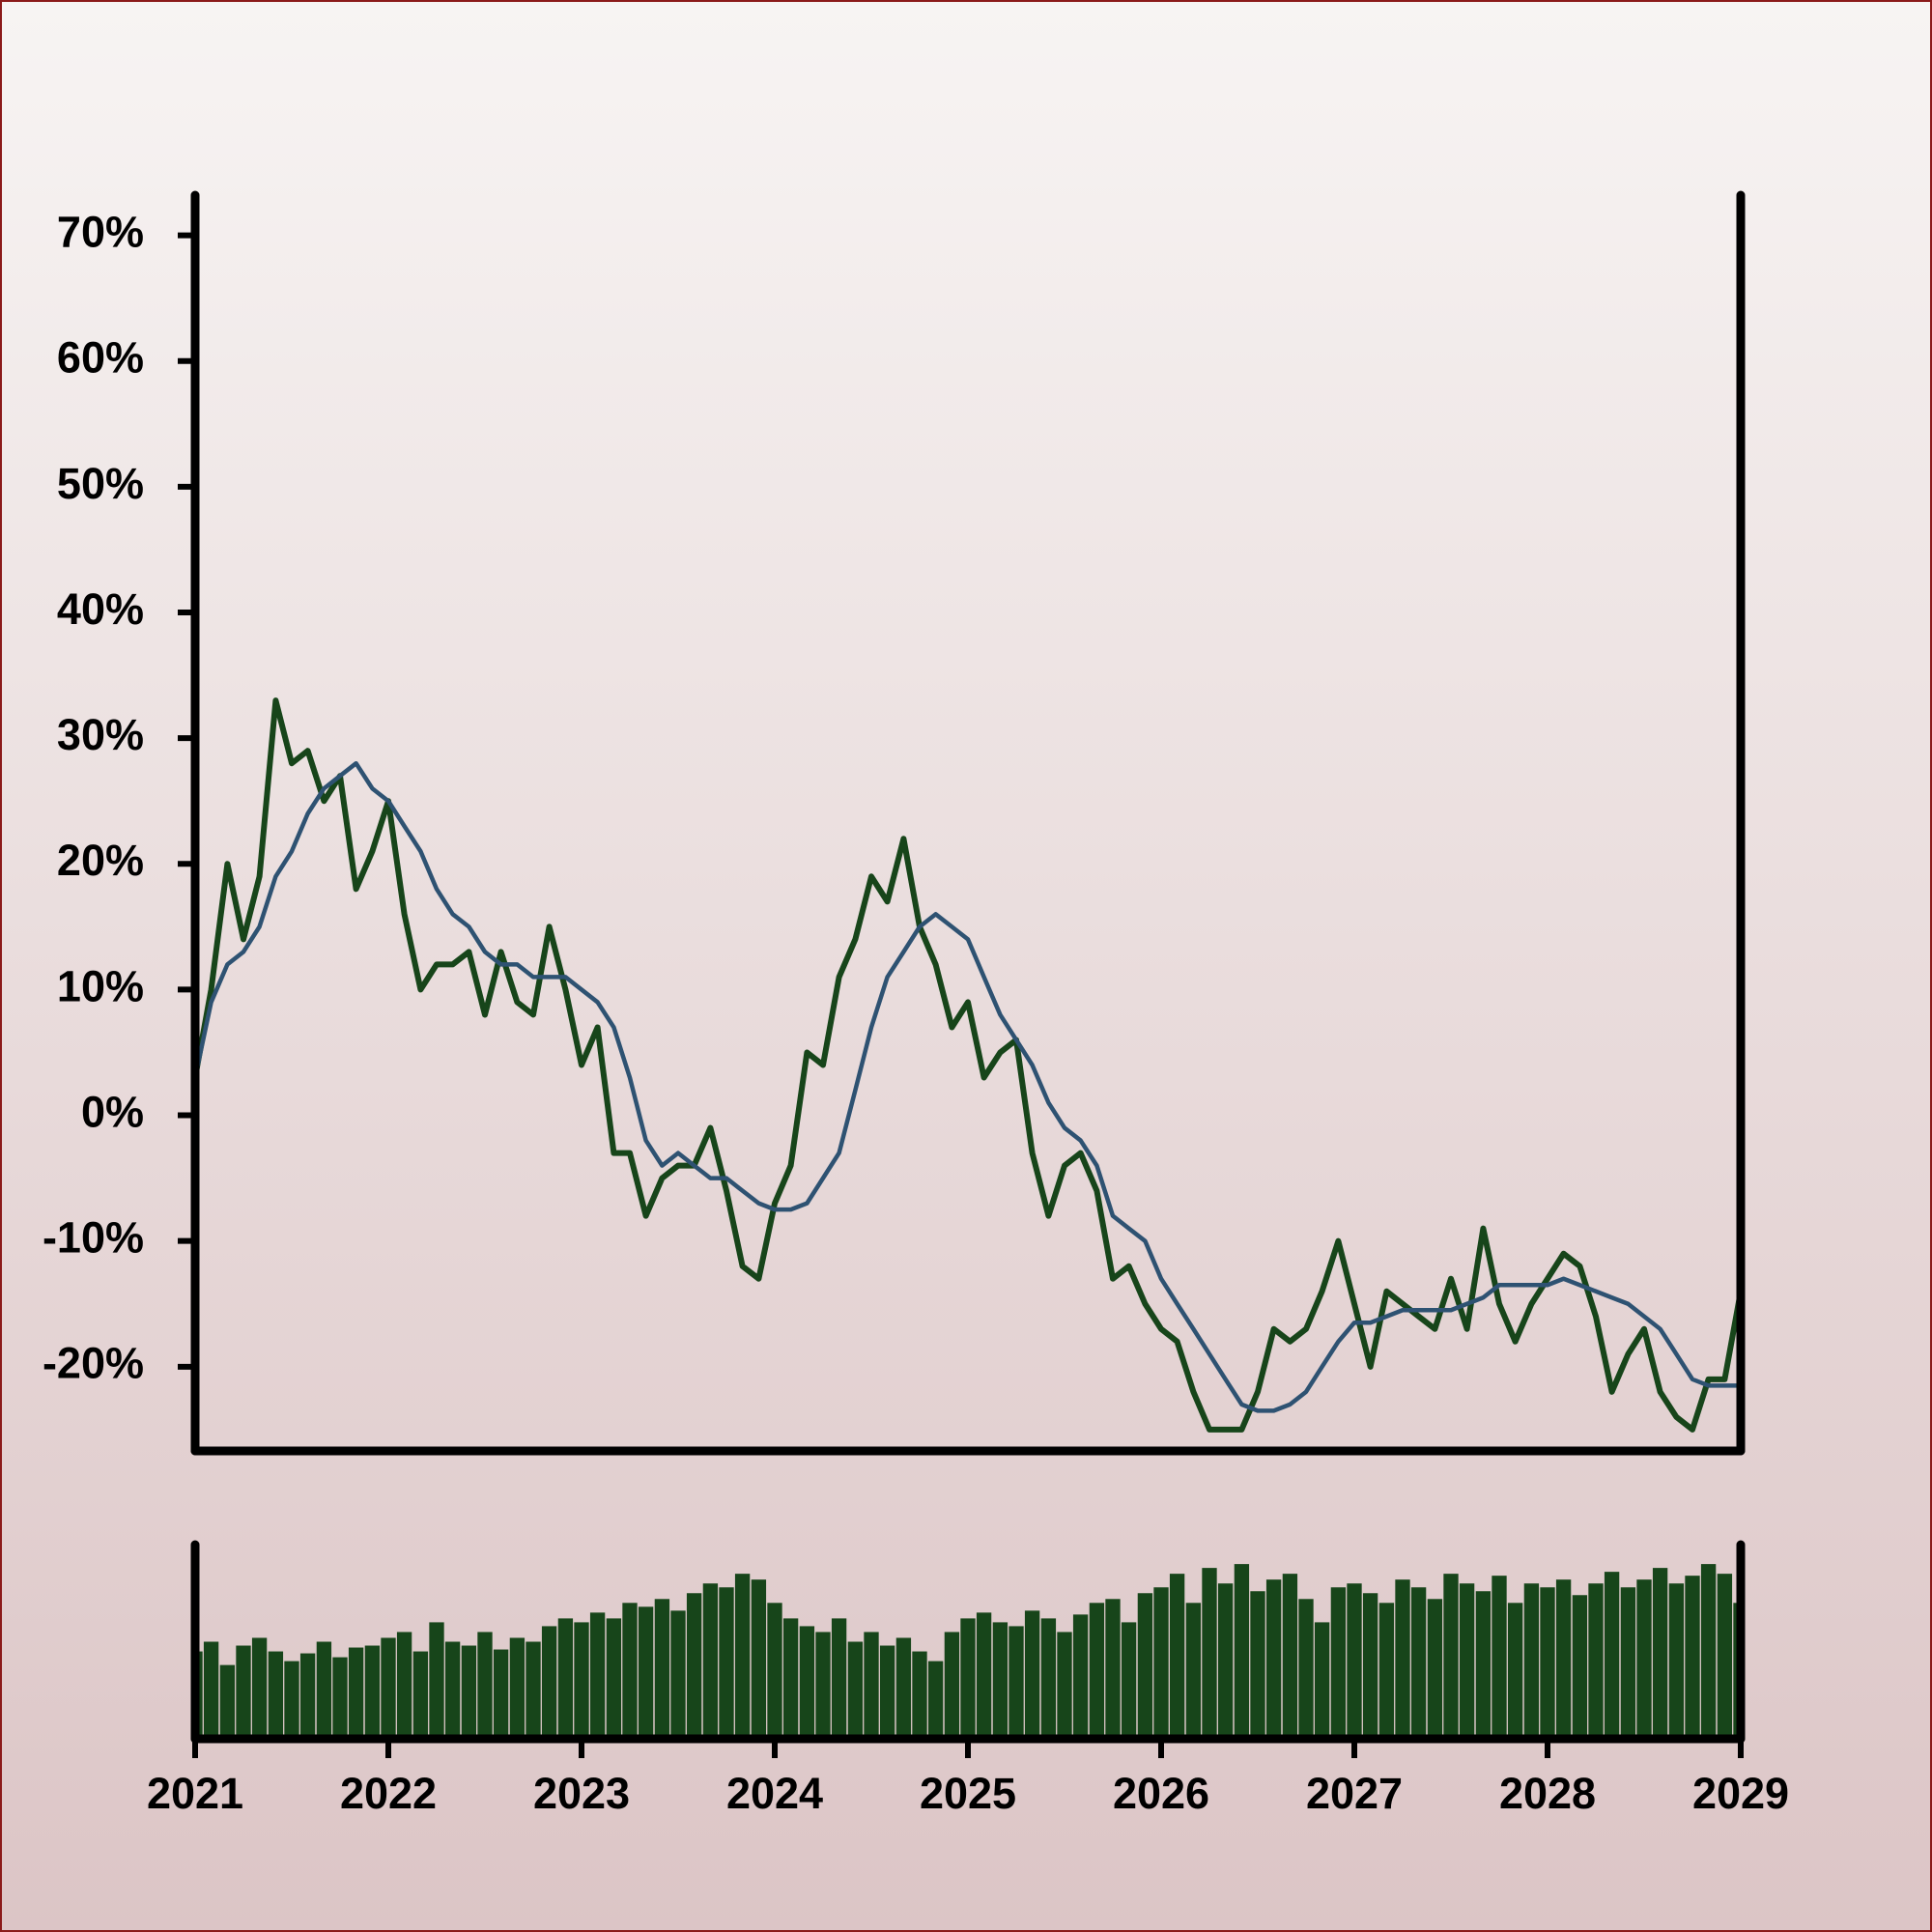 The width and height of the screenshot is (1932, 1932). I want to click on y-tick-label: 20%, so click(100, 860).